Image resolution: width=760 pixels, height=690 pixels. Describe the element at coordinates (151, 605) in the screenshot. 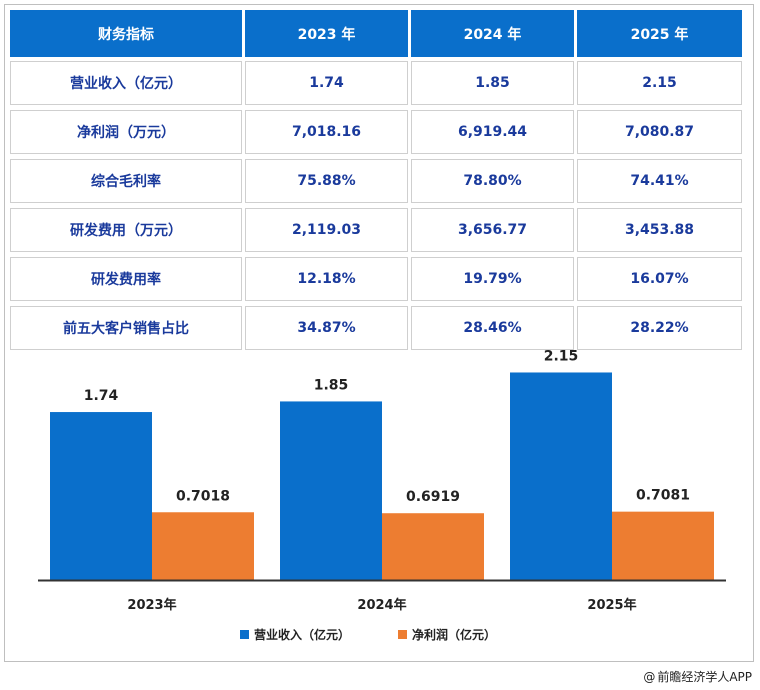

I see `x-tick-label: 2023年` at that location.